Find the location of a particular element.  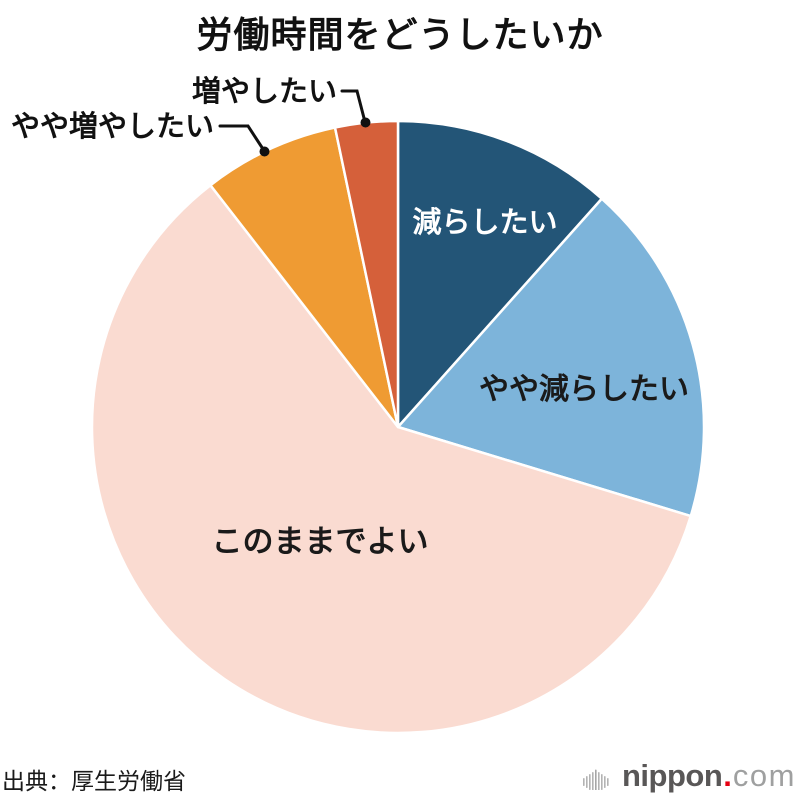

nippon-logo: nippon . com is located at coordinates (689, 772).